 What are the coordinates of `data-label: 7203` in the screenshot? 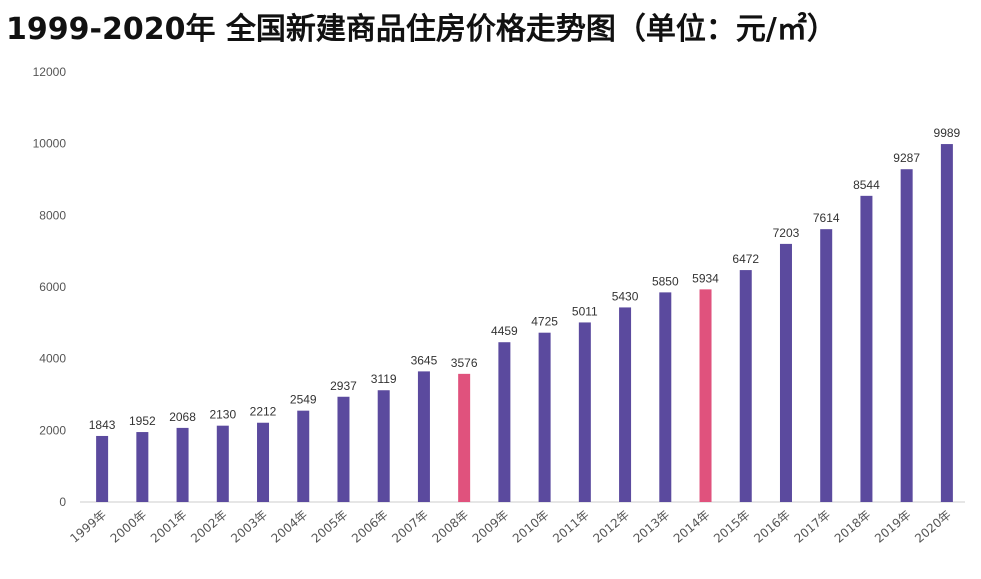 It's located at (786, 233).